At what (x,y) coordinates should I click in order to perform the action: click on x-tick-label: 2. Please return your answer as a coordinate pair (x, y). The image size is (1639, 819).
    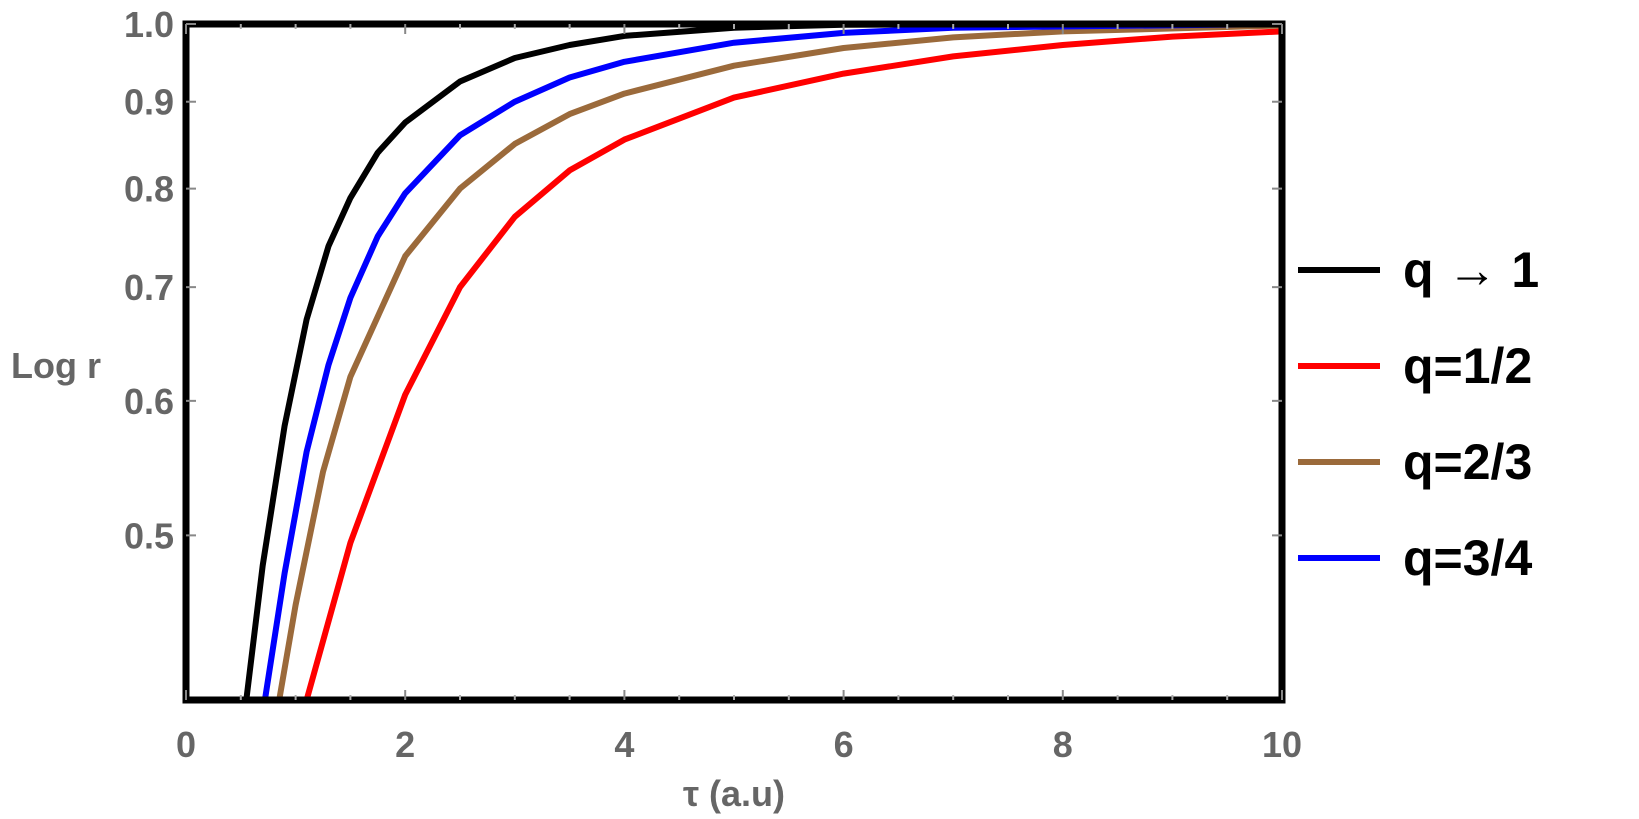
    Looking at the image, I should click on (405, 744).